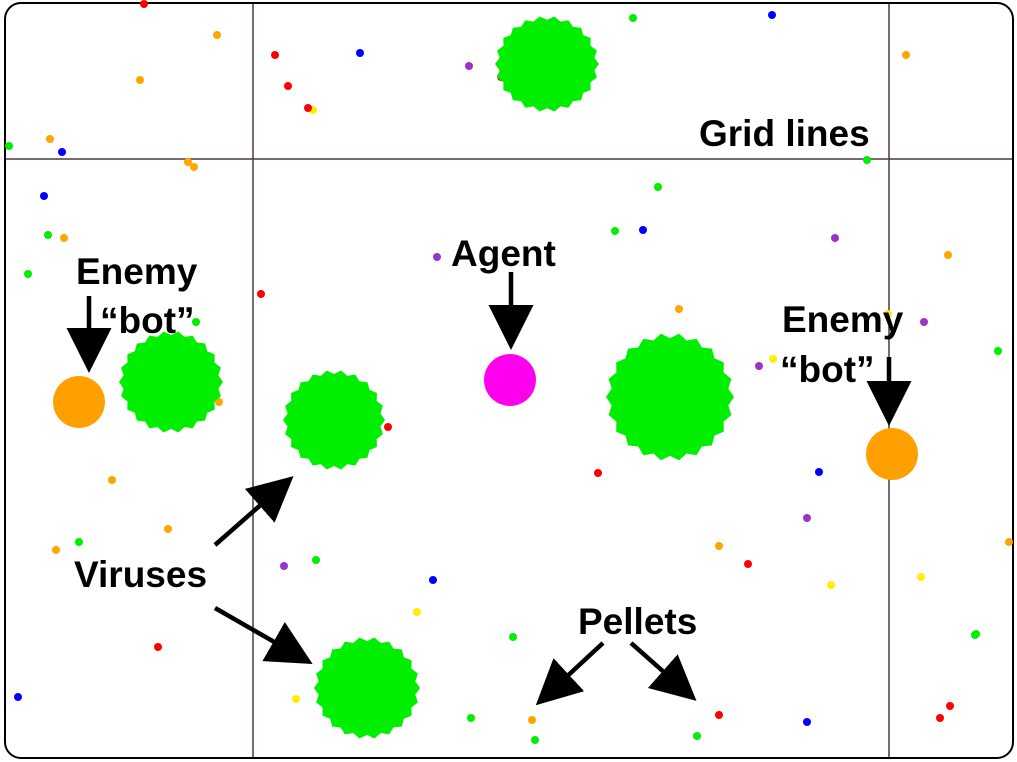 The width and height of the screenshot is (1017, 762). What do you see at coordinates (784, 133) in the screenshot?
I see `label-grid-lines: Grid lines` at bounding box center [784, 133].